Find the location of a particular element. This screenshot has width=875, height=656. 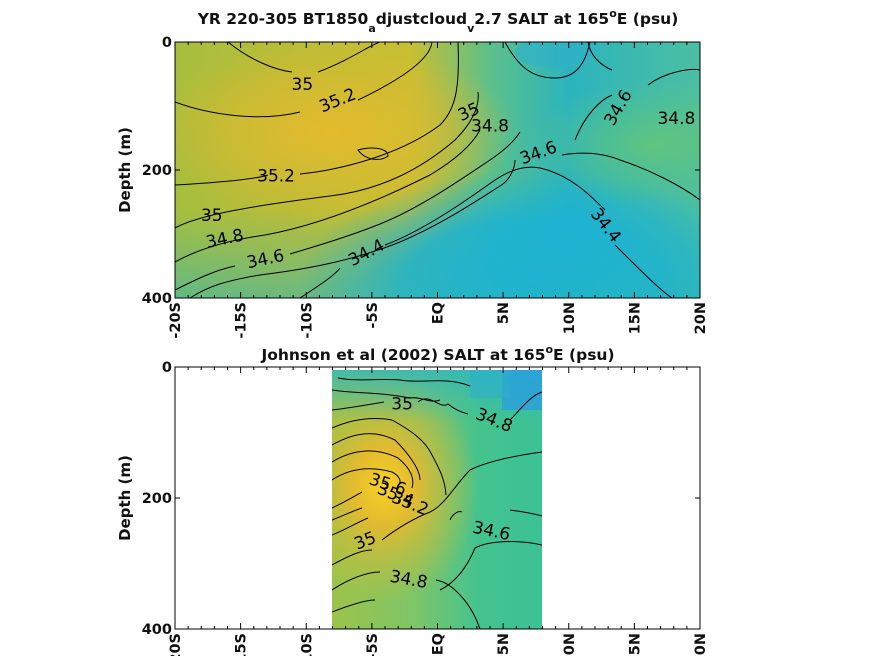

bottom-y-tick-labels: 0 200 400 is located at coordinates (157, 499).